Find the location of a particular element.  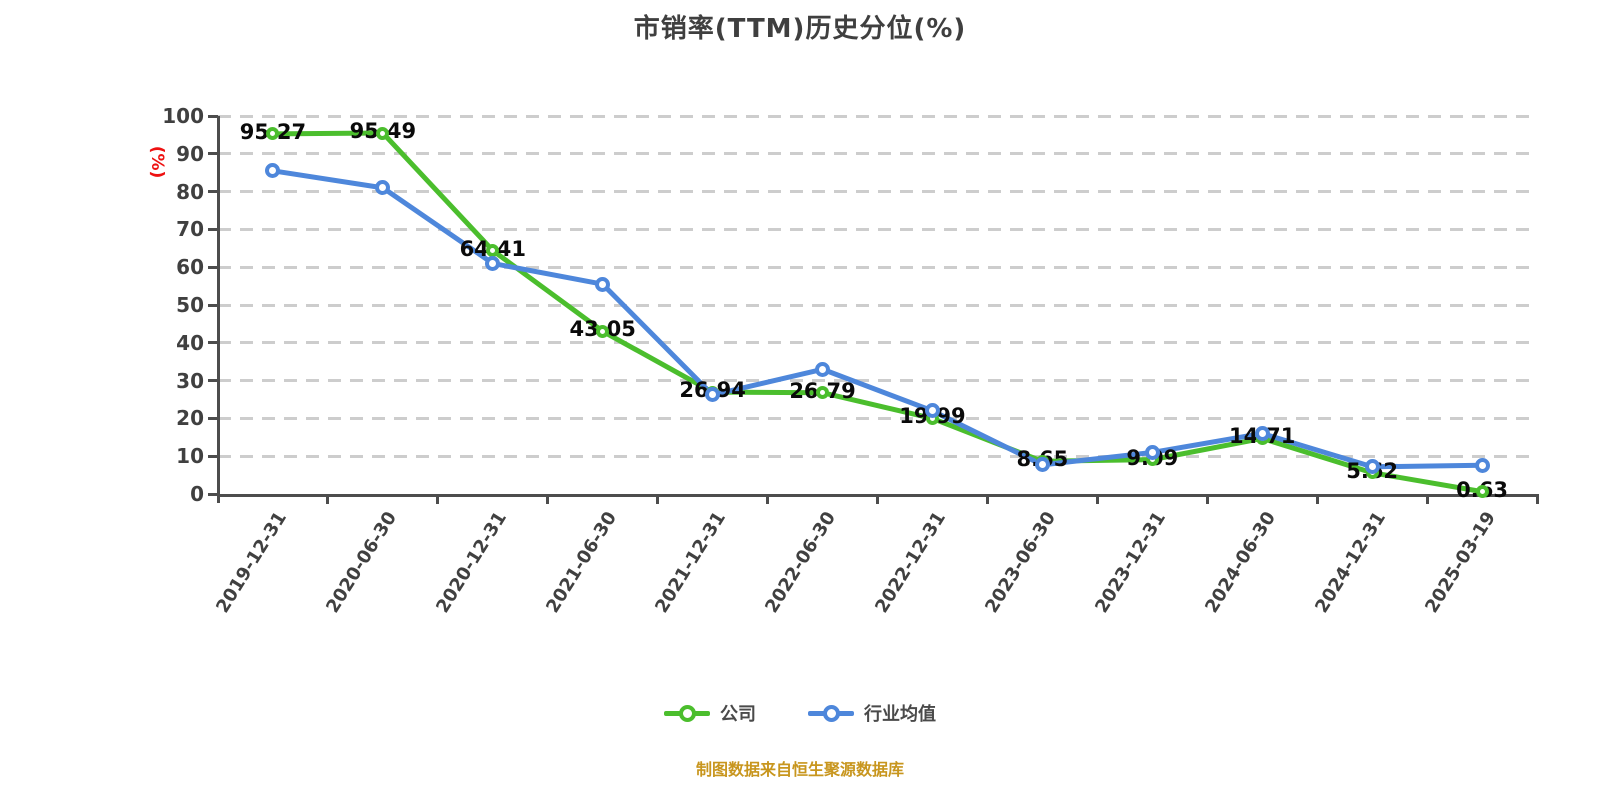

legend-item-industry-average: 行业均值 is located at coordinates (872, 713).